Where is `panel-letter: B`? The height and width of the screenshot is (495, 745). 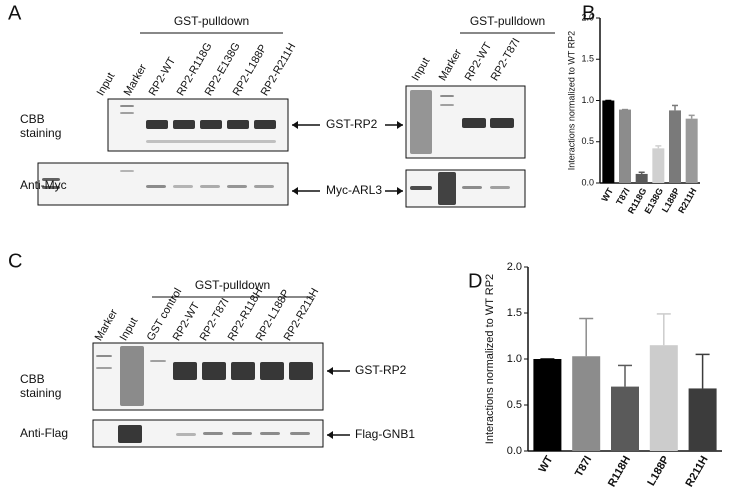
panel-letter: B is located at coordinates (588, 13).